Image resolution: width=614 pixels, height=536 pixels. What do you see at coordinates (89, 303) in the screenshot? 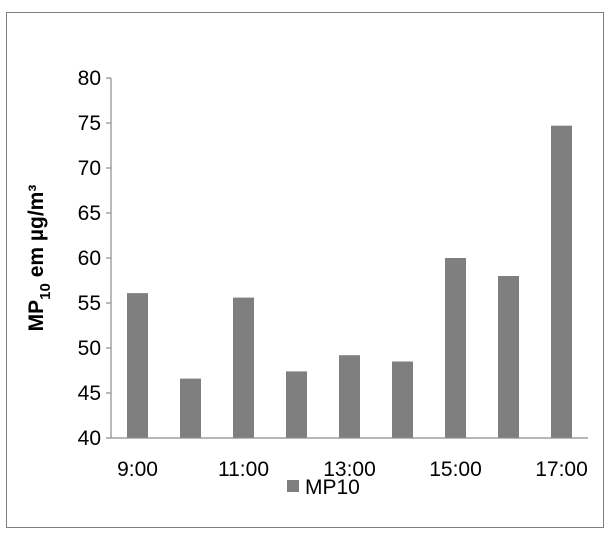
I see `y-tick-label: 55` at bounding box center [89, 303].